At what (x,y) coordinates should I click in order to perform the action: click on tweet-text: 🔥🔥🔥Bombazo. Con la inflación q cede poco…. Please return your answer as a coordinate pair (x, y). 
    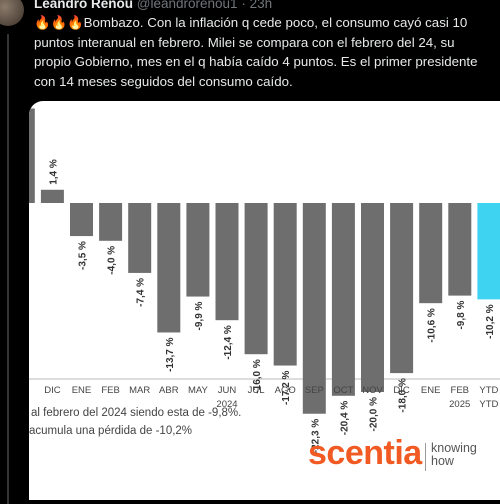
    Looking at the image, I should click on (264, 52).